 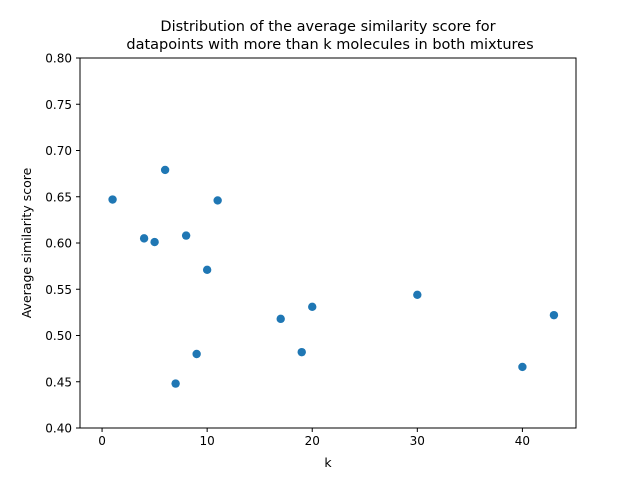 I want to click on x-tick-label: 20, so click(x=312, y=441).